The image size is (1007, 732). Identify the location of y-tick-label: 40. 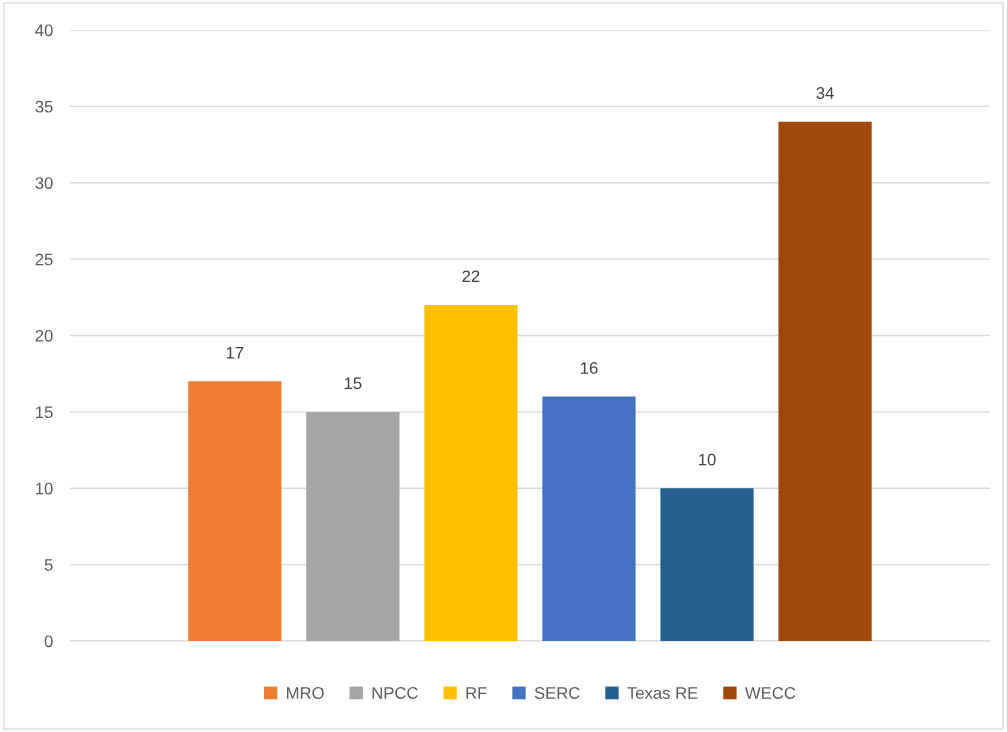
(44, 30).